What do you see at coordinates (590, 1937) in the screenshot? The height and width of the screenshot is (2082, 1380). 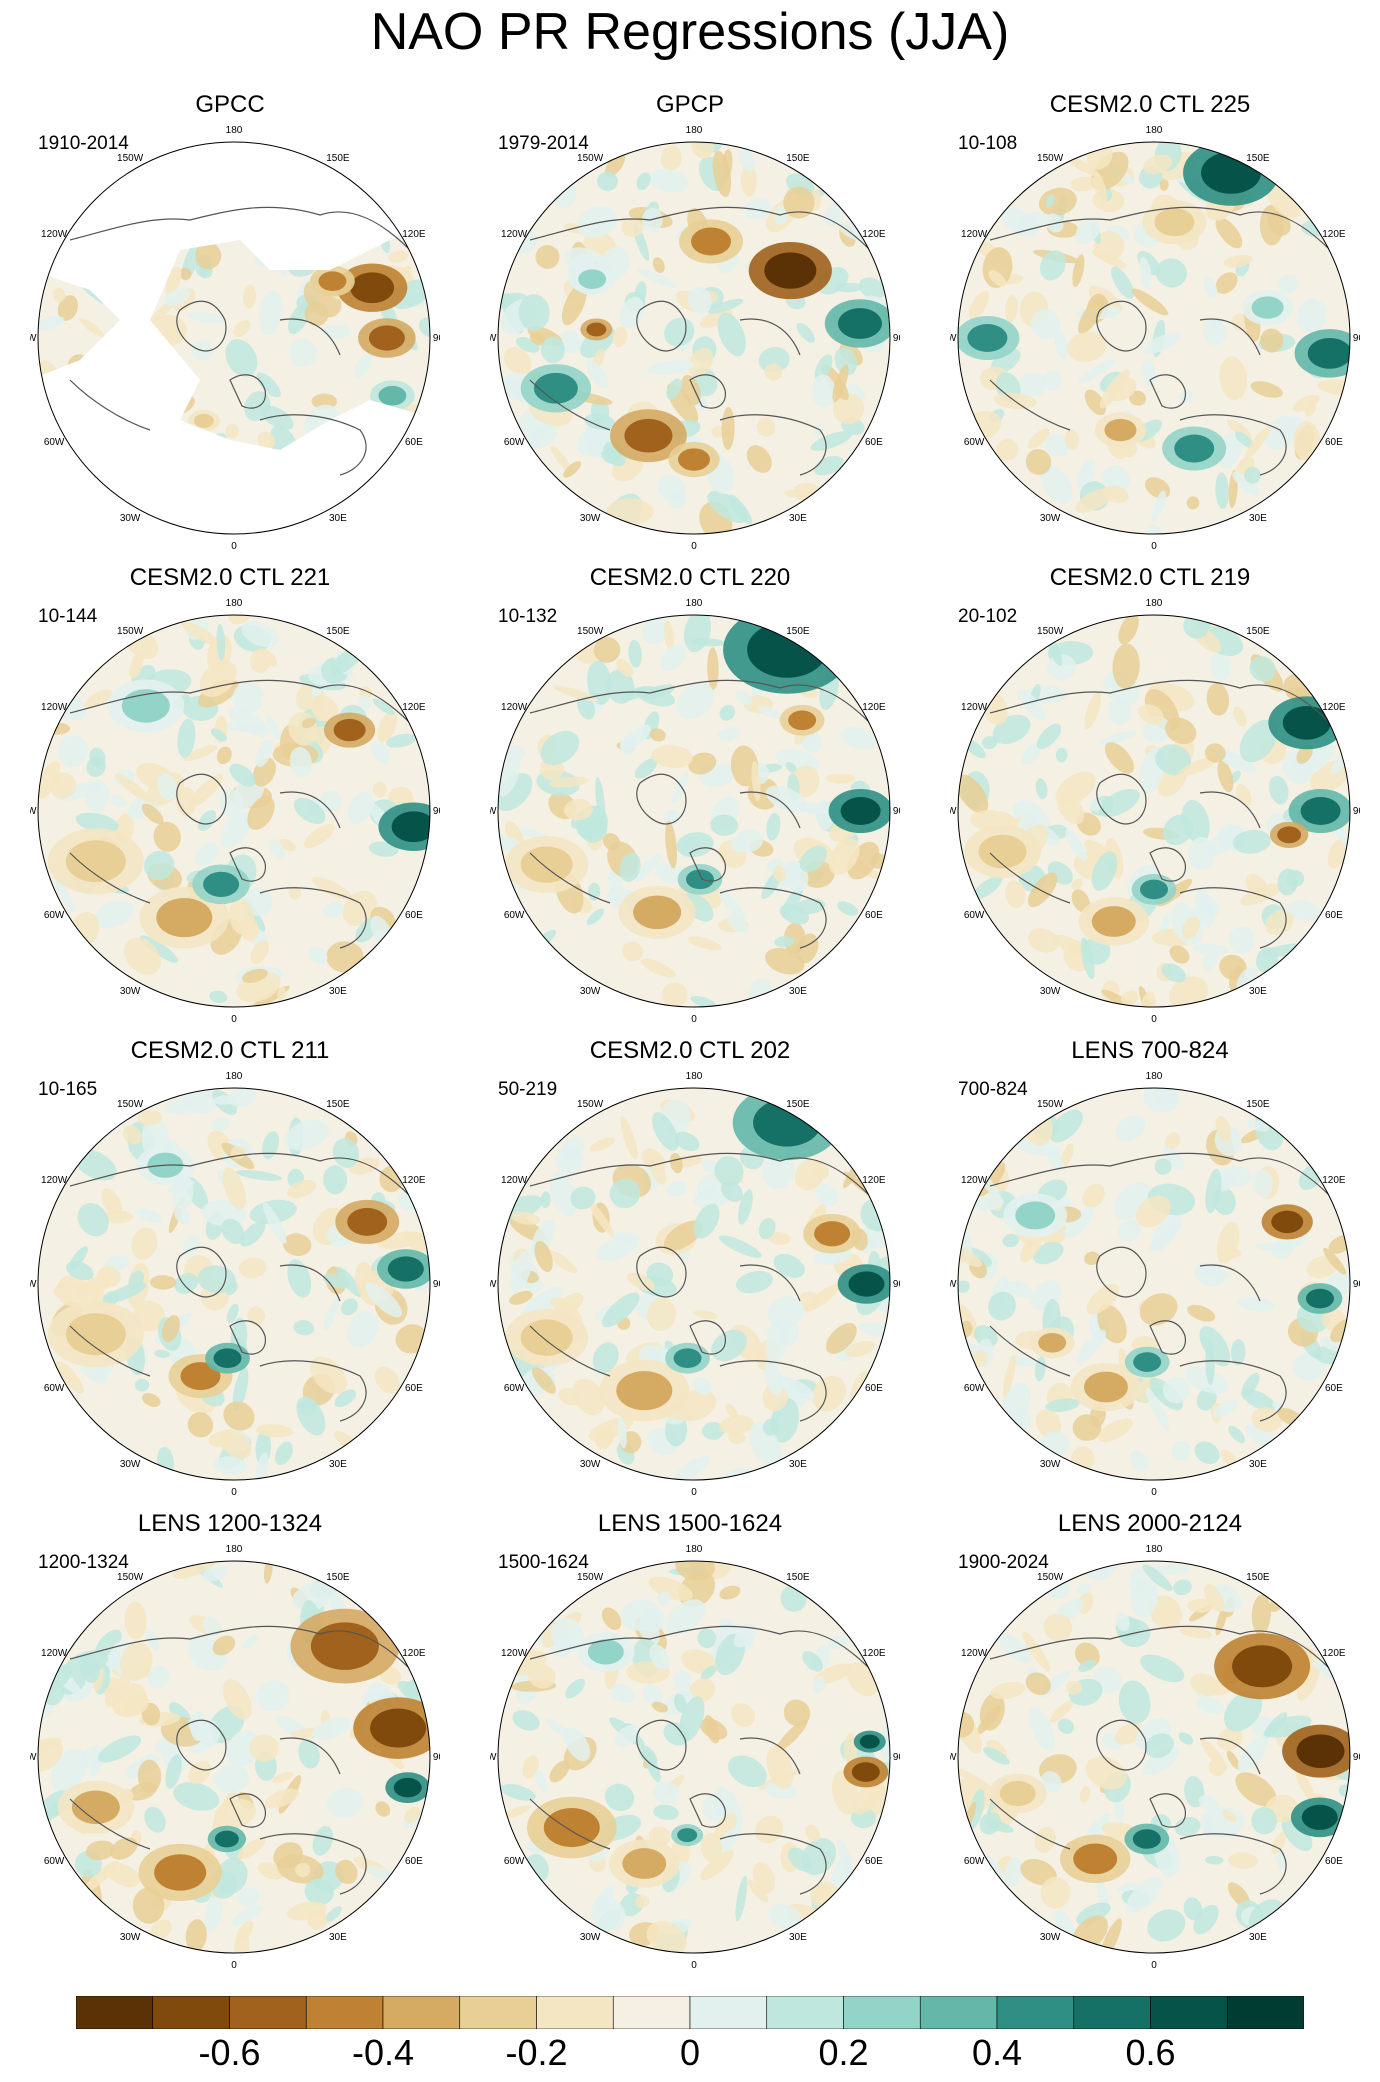 I see `longitude-label: 30W` at bounding box center [590, 1937].